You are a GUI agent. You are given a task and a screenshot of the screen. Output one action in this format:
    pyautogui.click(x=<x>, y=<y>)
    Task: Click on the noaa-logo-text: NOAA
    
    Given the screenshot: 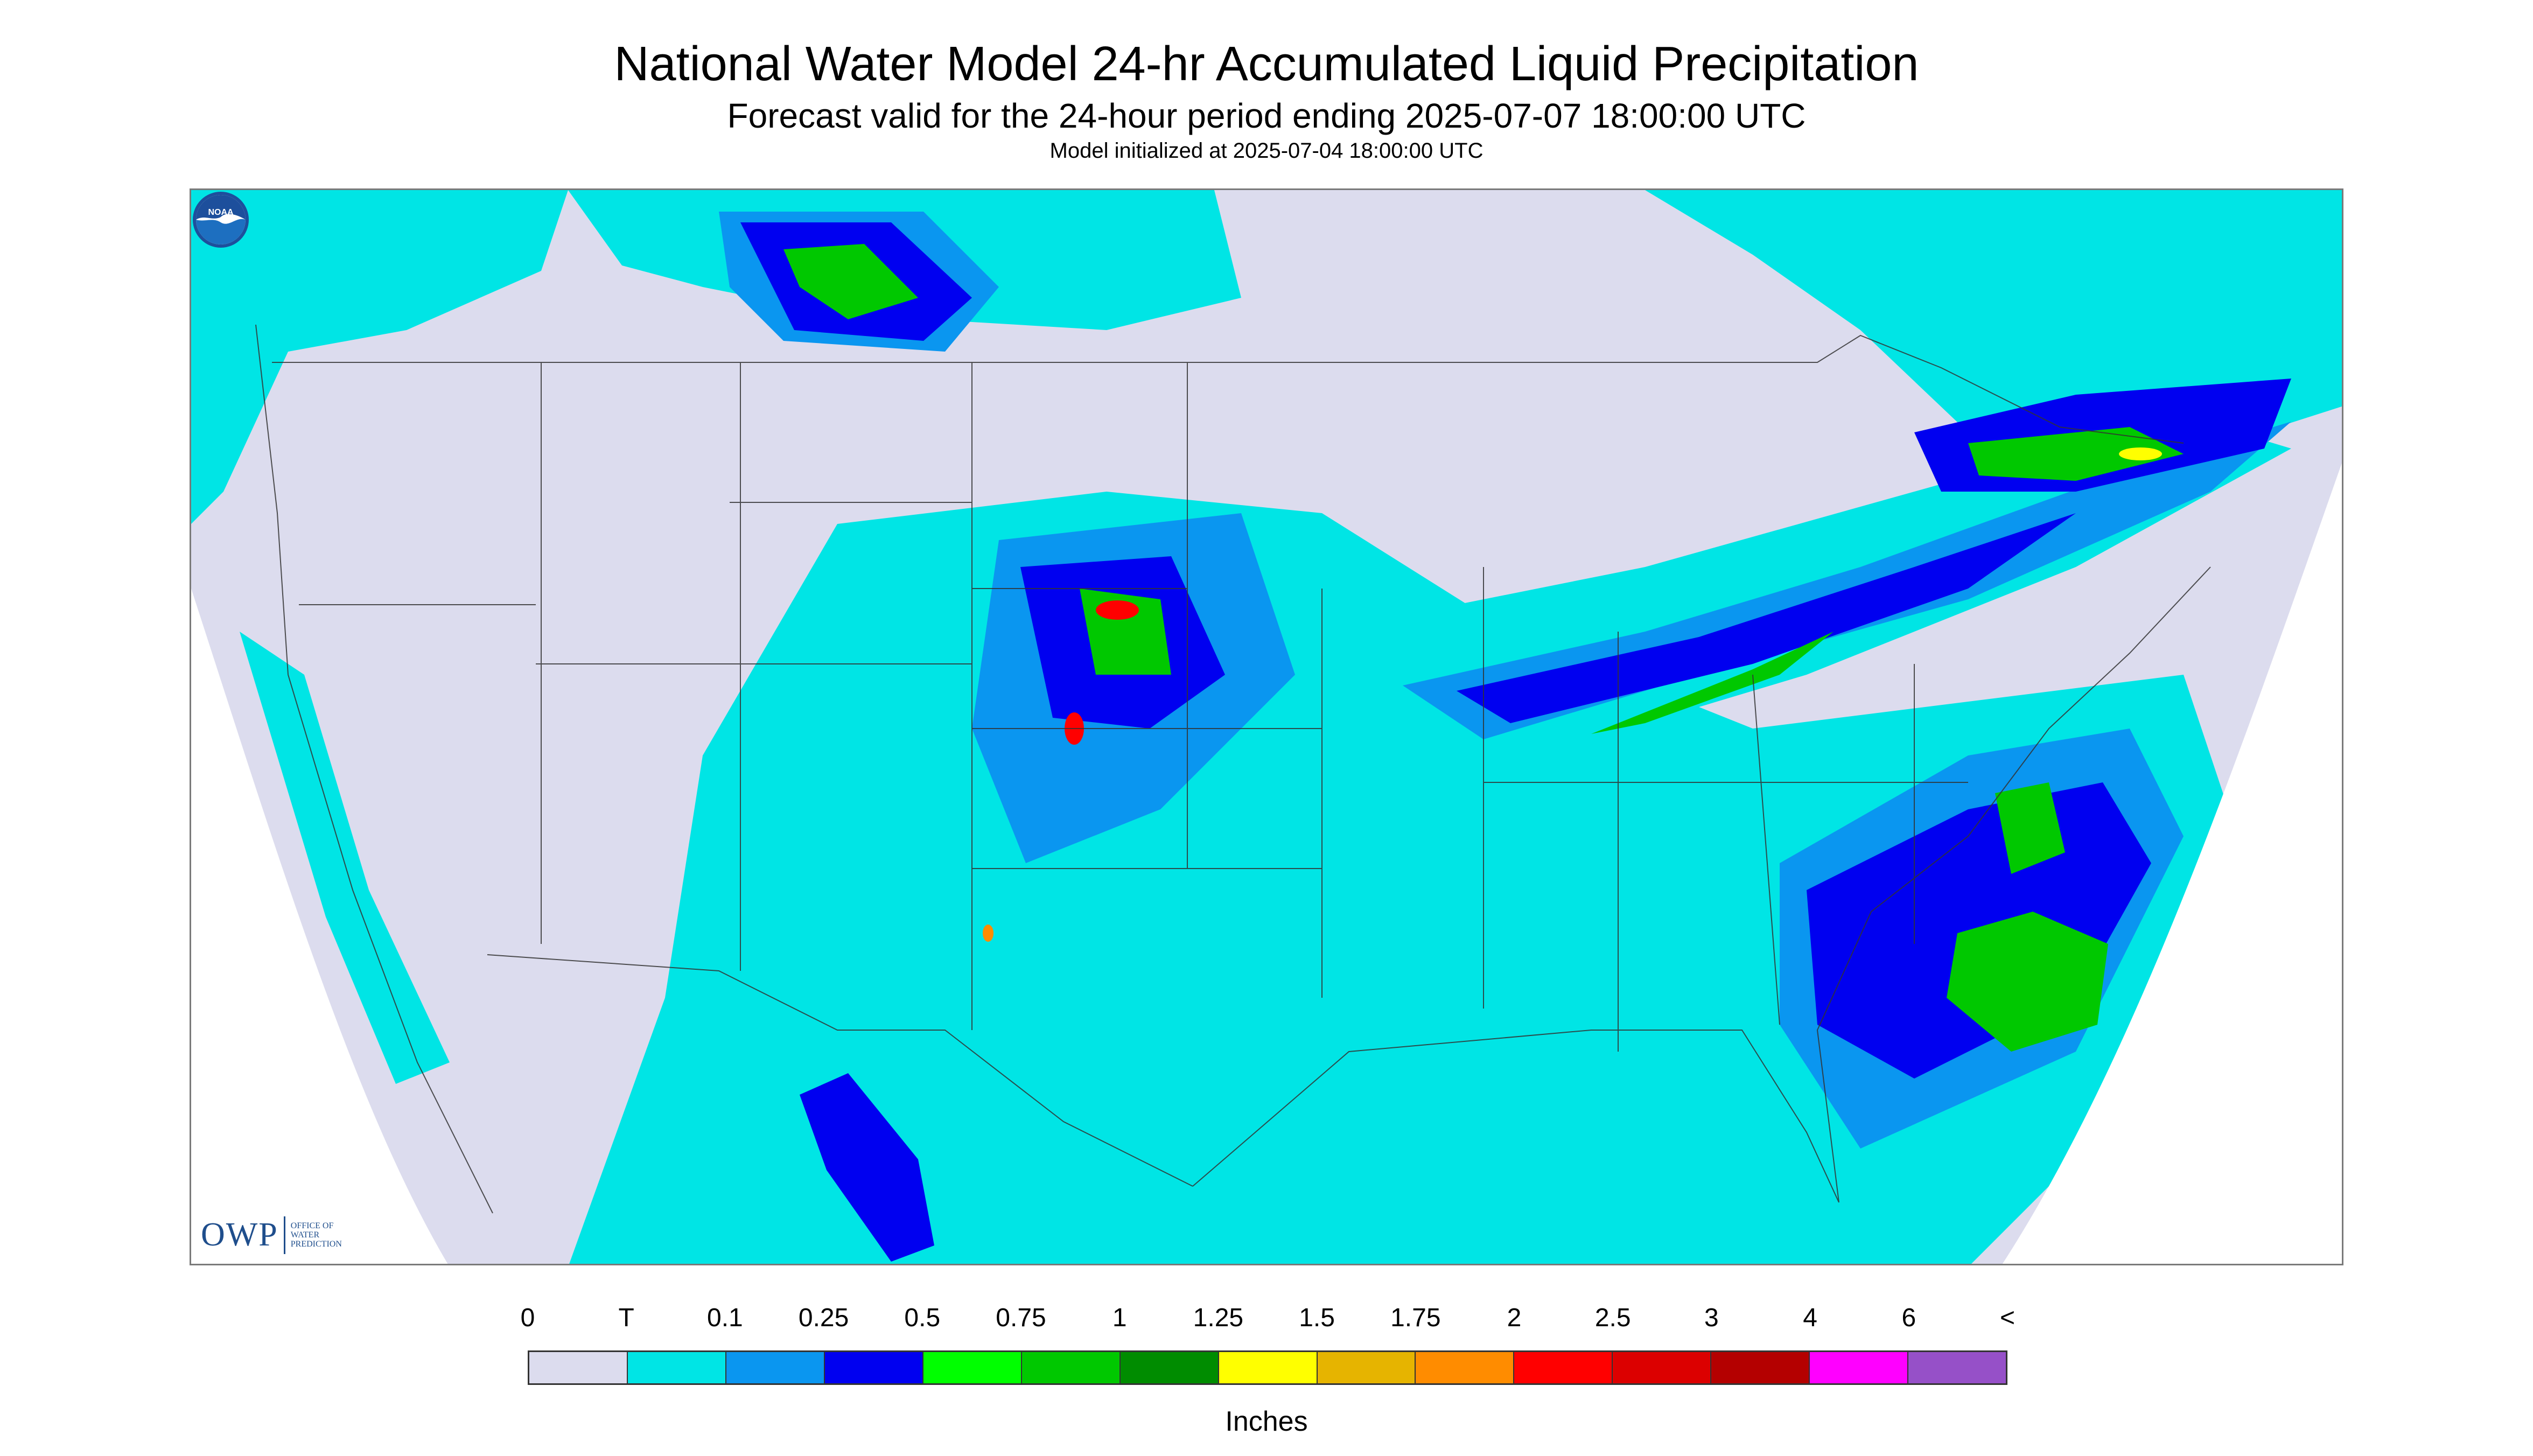 What is the action you would take?
    pyautogui.click(x=221, y=212)
    